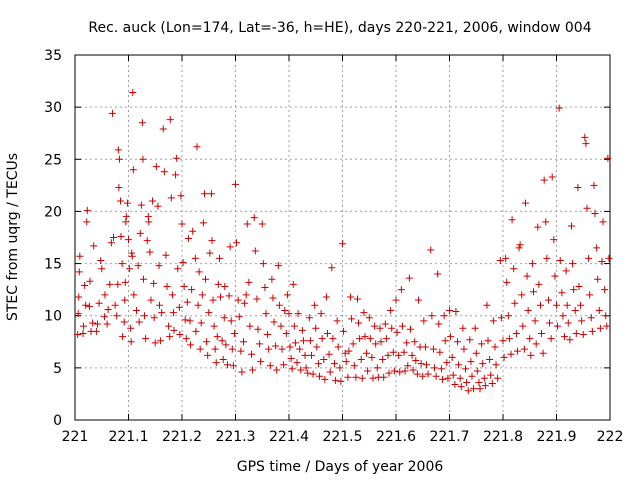 The image size is (640, 480). I want to click on y-tick-label: 25, so click(53, 160).